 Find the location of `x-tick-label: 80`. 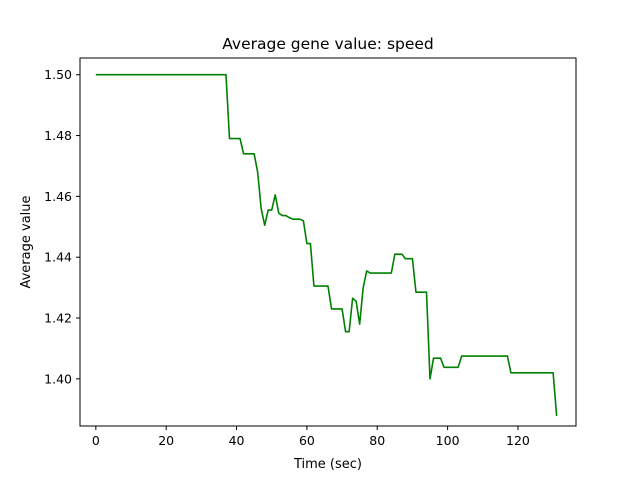

x-tick-label: 80 is located at coordinates (377, 440).